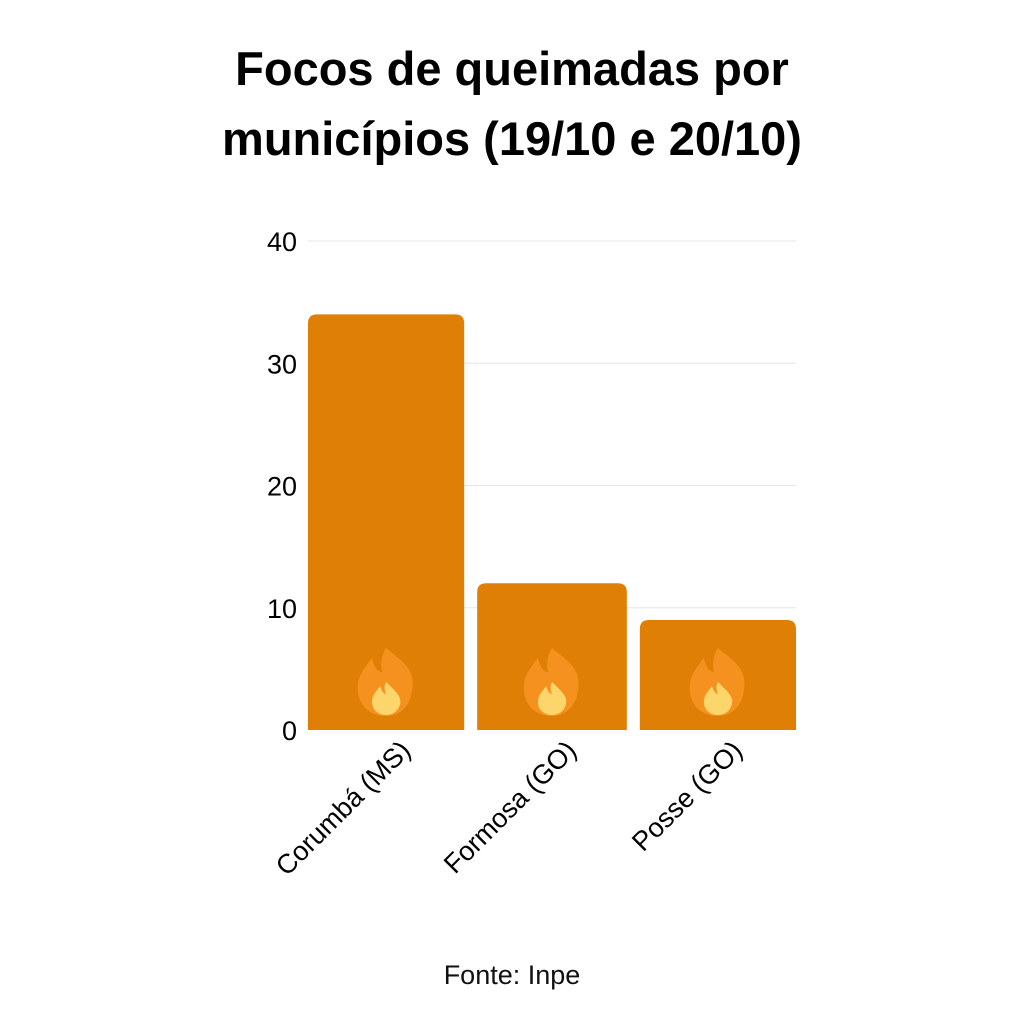 The image size is (1024, 1024). Describe the element at coordinates (512, 975) in the screenshot. I see `source-note: Fonte: Inpe` at that location.